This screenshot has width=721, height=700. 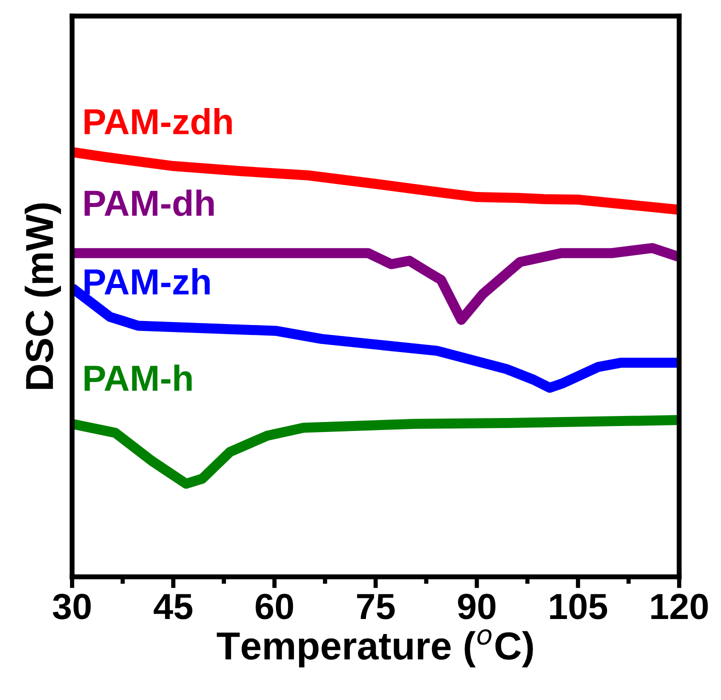 I want to click on x-tick-label: 45, so click(x=173, y=607).